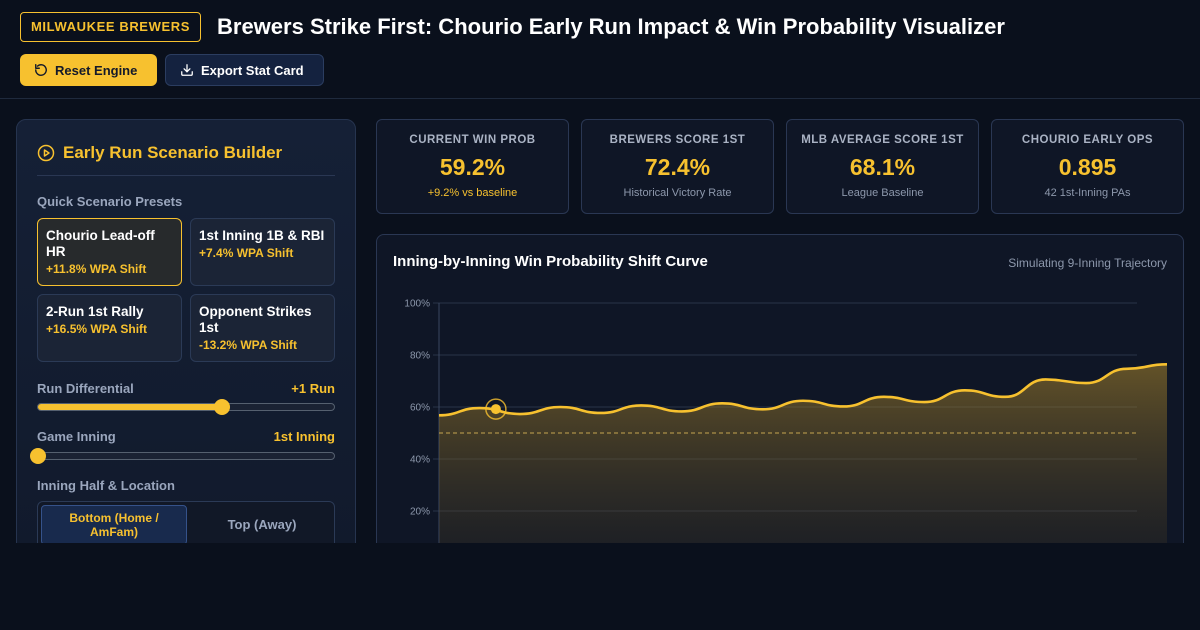 The image size is (1200, 630). Describe the element at coordinates (1087, 140) in the screenshot. I see `stat-label: CHOURIO EARLY OPS` at that location.